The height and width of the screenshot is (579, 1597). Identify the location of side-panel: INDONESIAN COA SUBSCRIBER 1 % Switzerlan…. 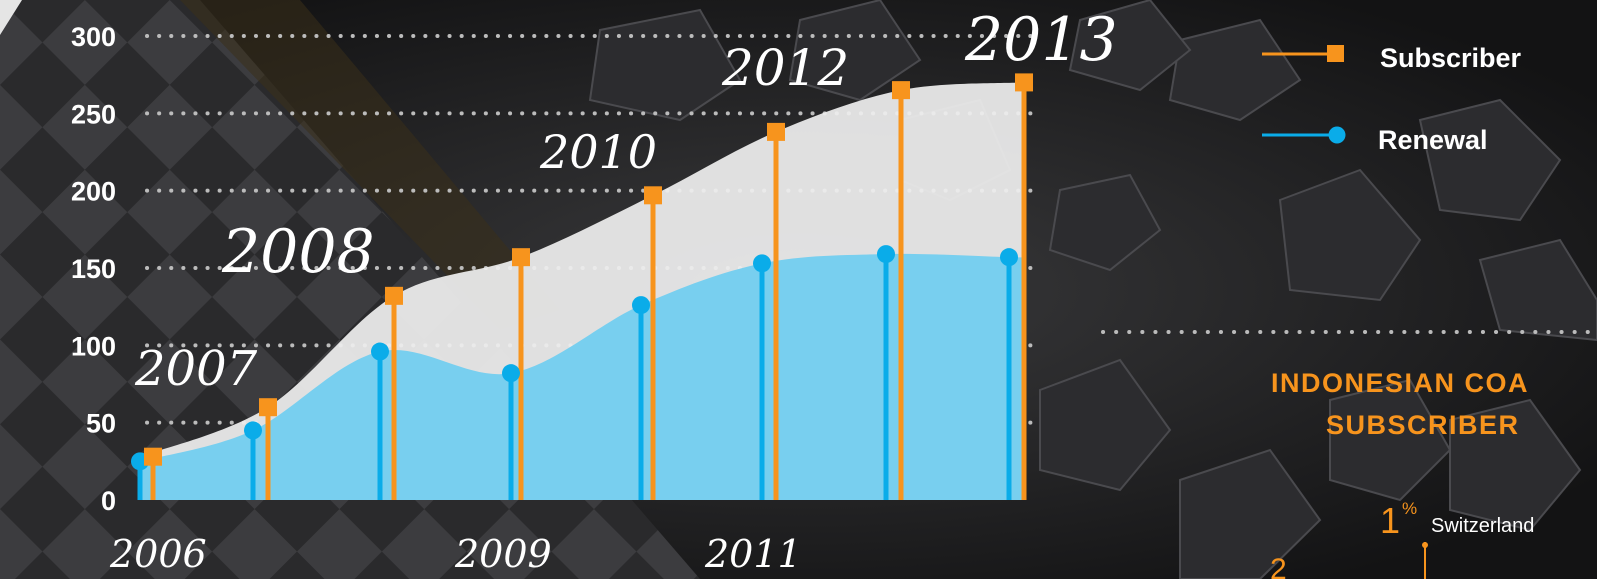
(1349, 454).